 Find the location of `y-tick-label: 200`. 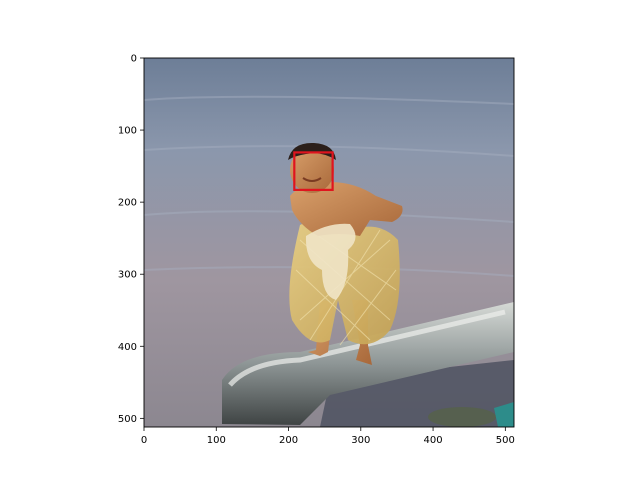

y-tick-label: 200 is located at coordinates (127, 203).